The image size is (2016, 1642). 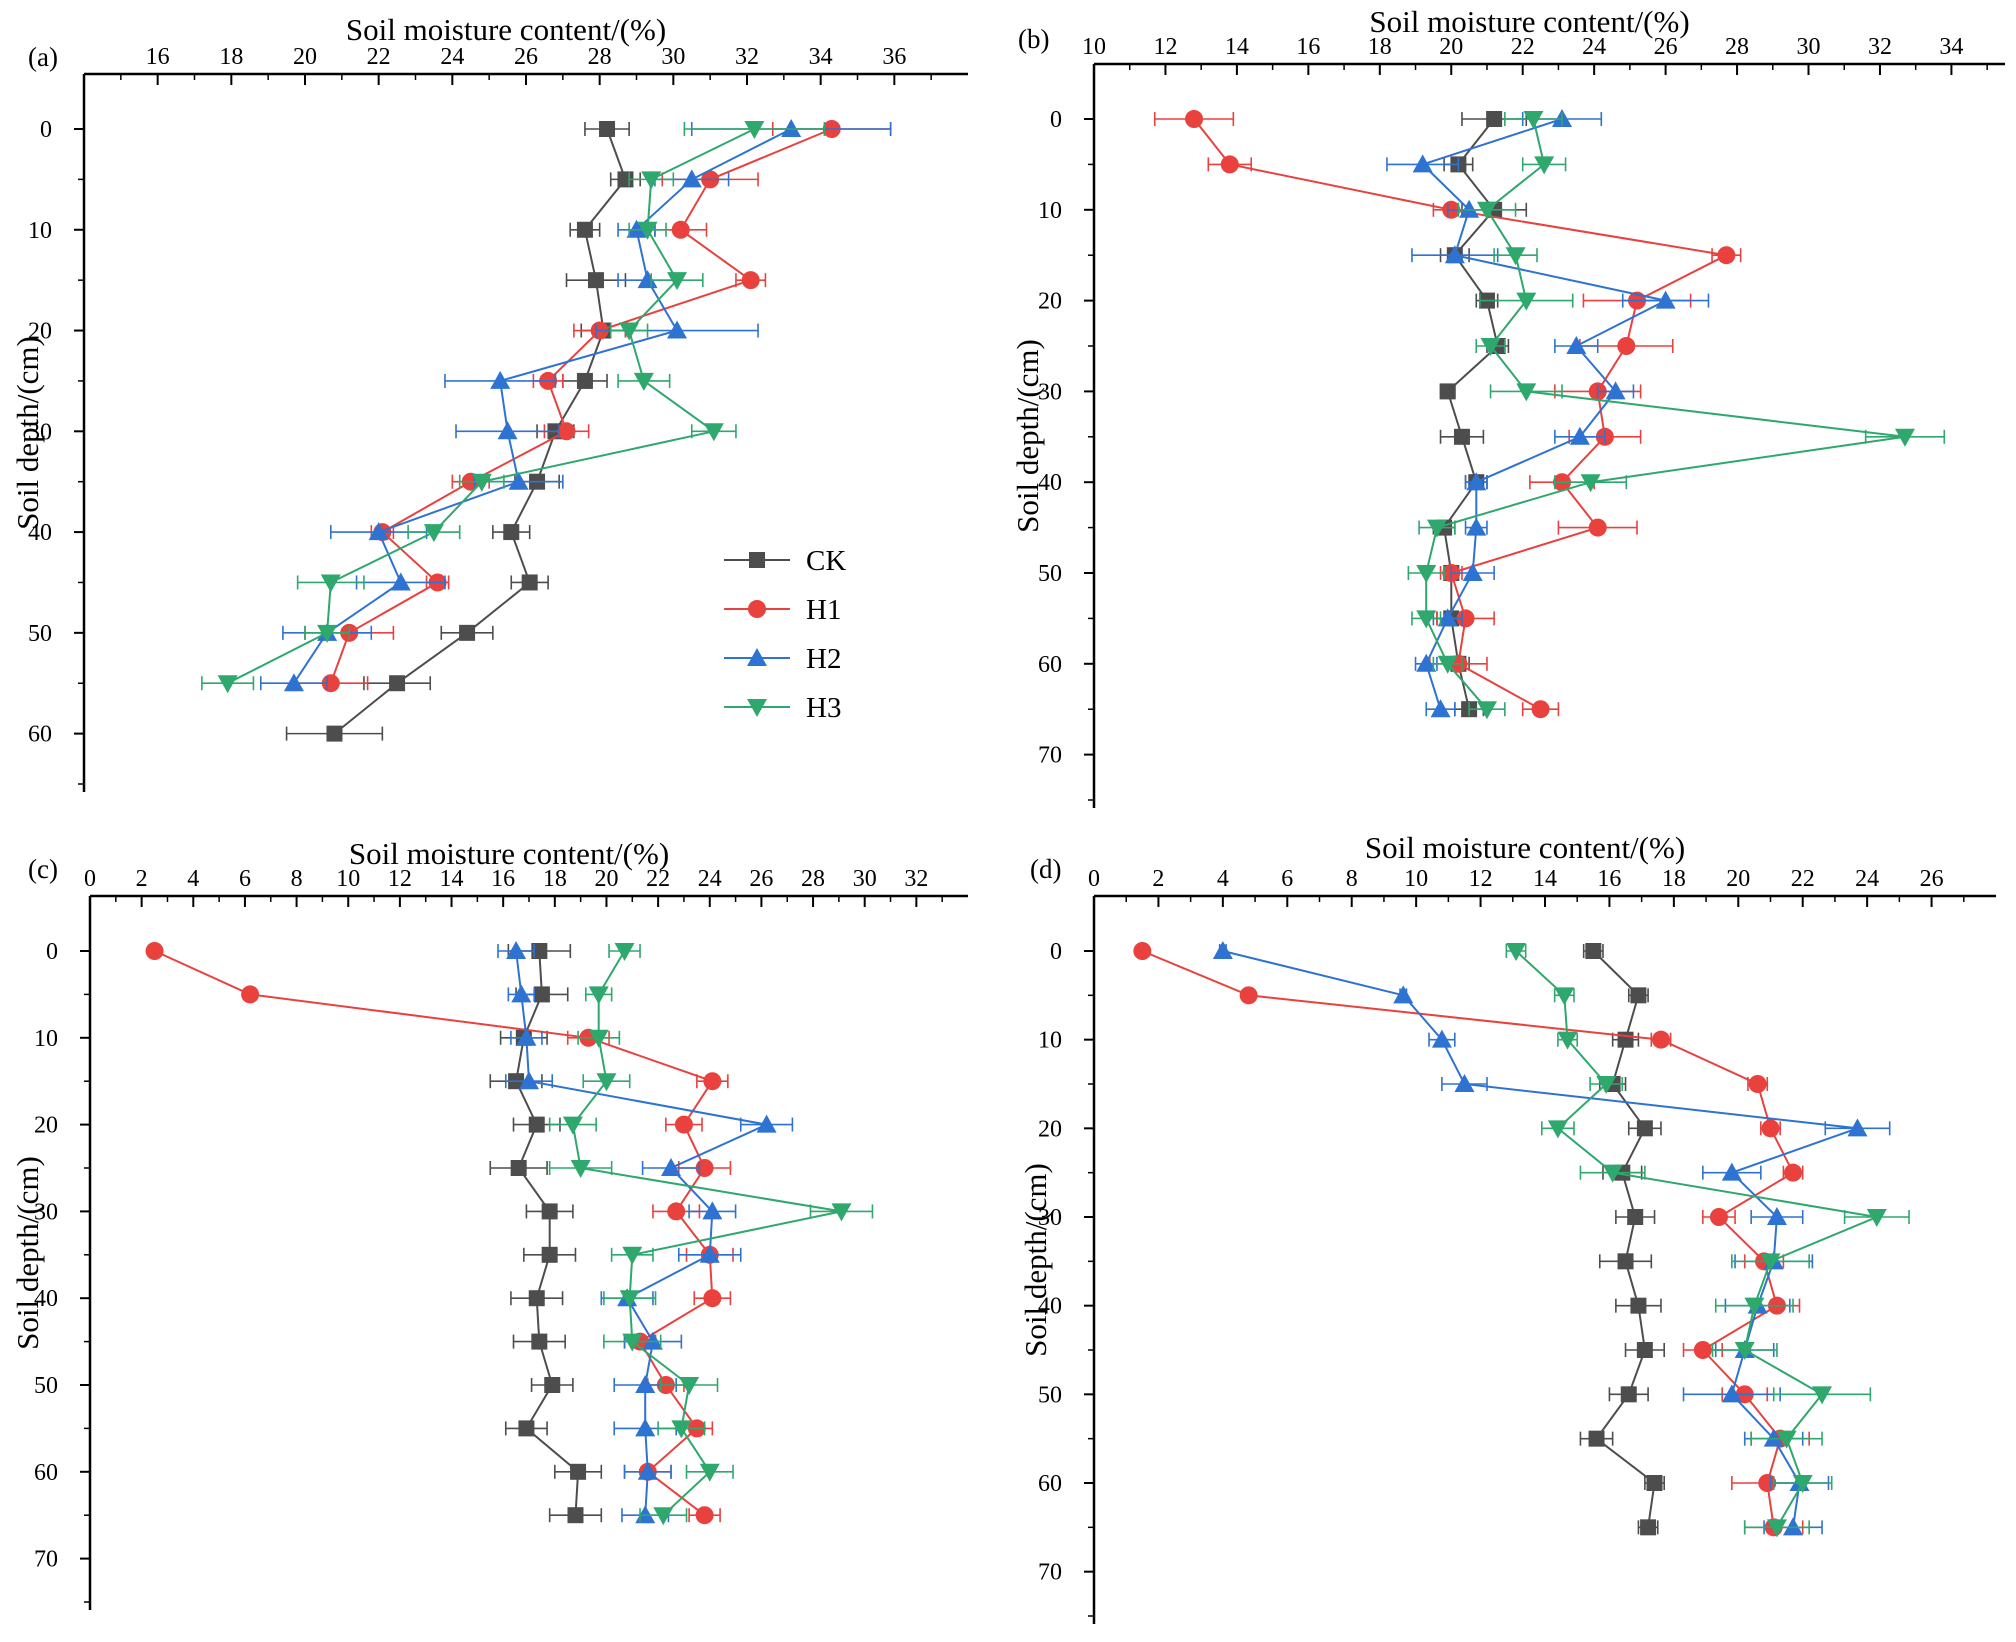 I want to click on legend: CK H1 H2 H3, so click(x=785, y=634).